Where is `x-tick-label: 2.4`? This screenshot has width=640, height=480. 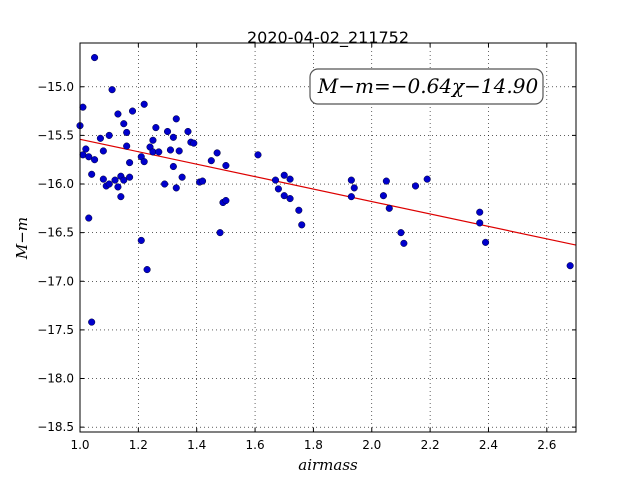 x-tick-label: 2.4 is located at coordinates (488, 445).